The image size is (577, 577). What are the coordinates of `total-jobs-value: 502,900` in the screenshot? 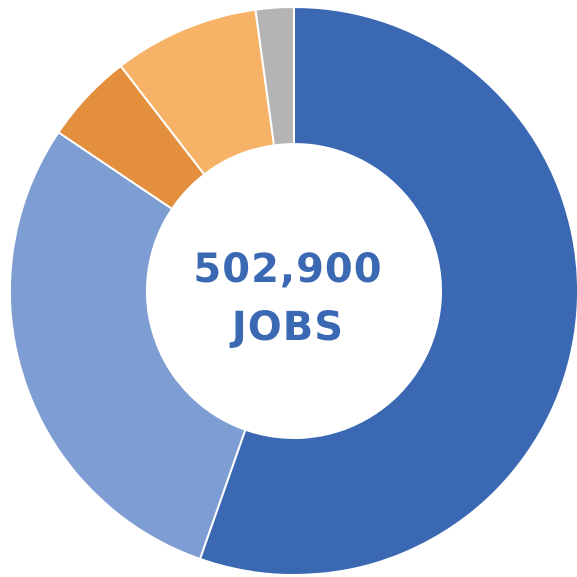 It's located at (288, 269).